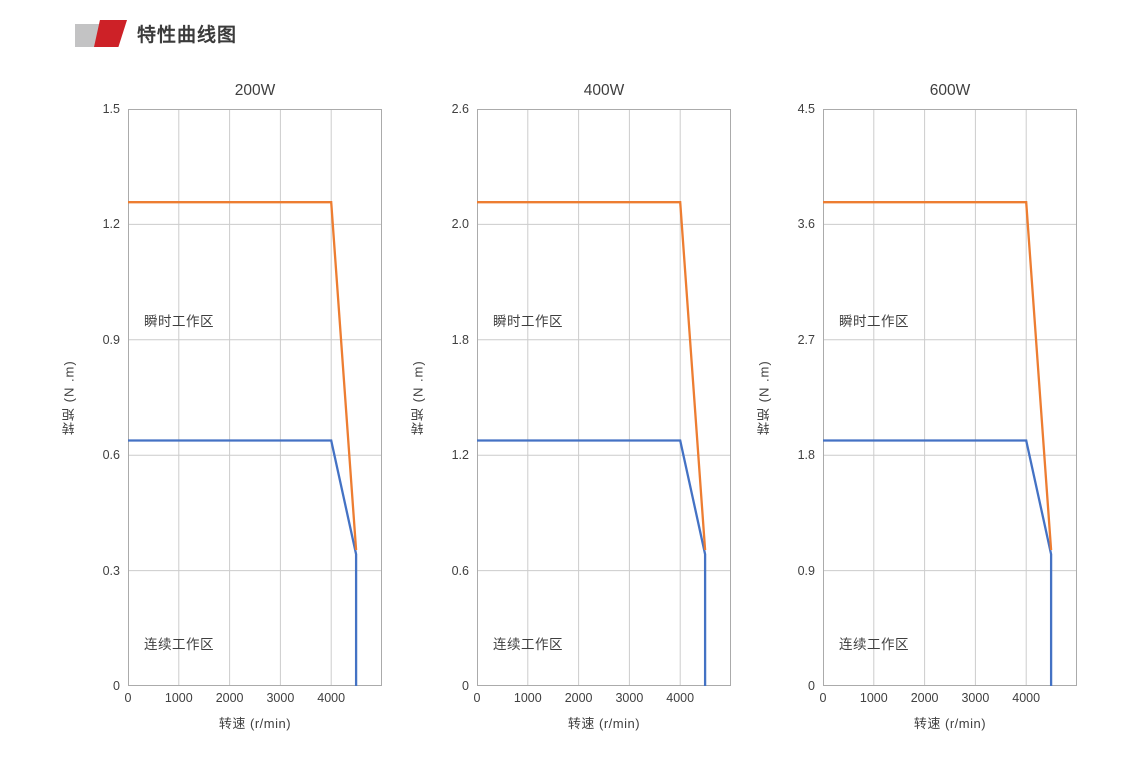 The width and height of the screenshot is (1135, 759). I want to click on y-axis-ticks: 2.6 2.0 1.8 1.2 0.6 0, so click(452, 397).